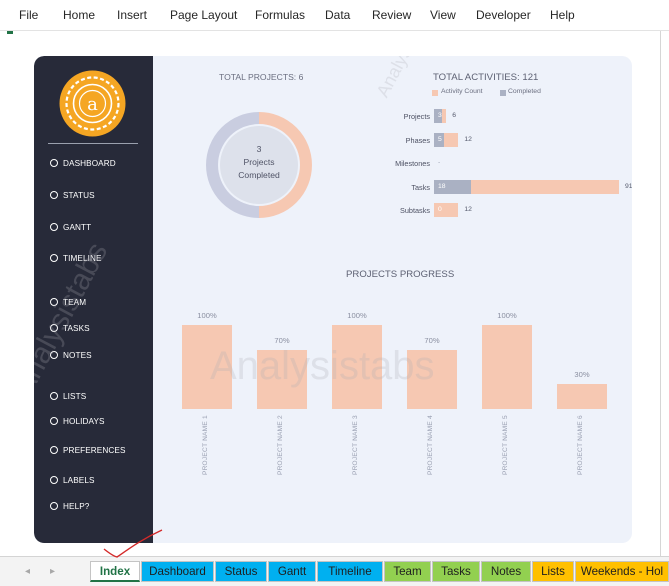 This screenshot has width=669, height=586. I want to click on activity-category-label: Milestones, so click(412, 163).